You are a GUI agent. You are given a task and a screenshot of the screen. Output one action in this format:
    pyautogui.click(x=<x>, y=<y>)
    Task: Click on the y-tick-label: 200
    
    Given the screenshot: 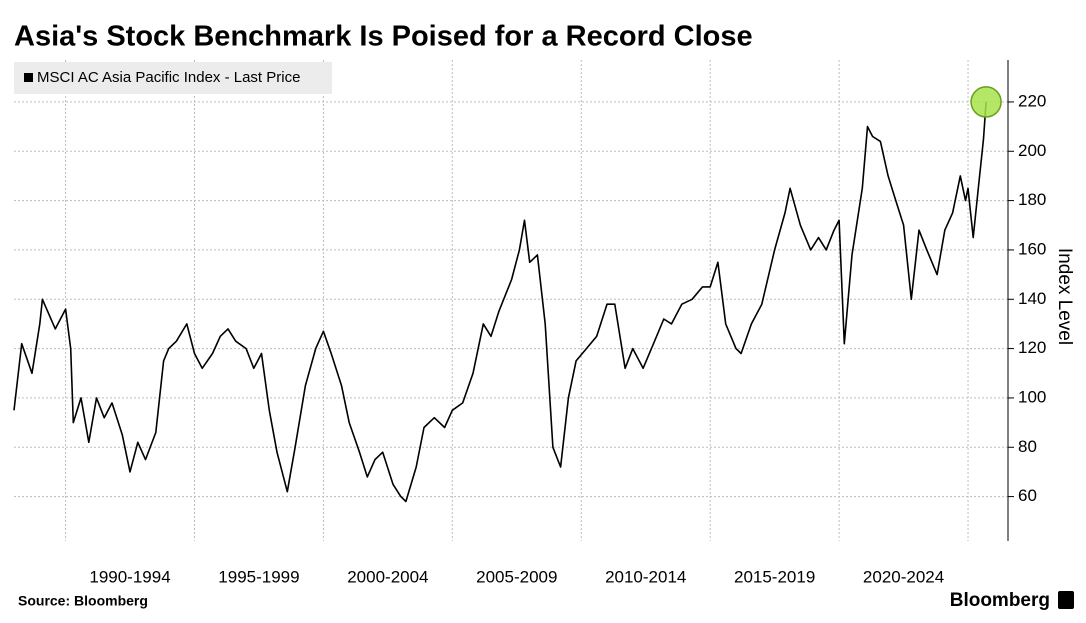 What is the action you would take?
    pyautogui.click(x=1032, y=150)
    